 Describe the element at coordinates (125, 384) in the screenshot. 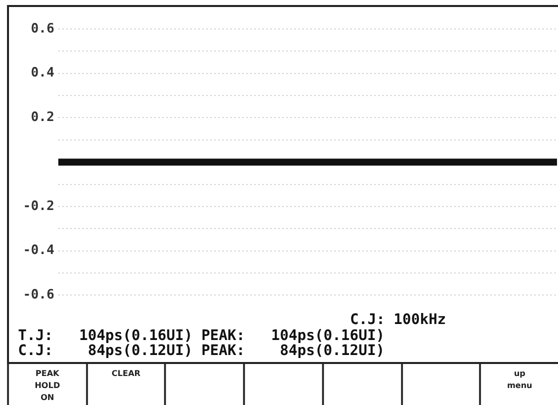

I see `text: CLEAR` at that location.